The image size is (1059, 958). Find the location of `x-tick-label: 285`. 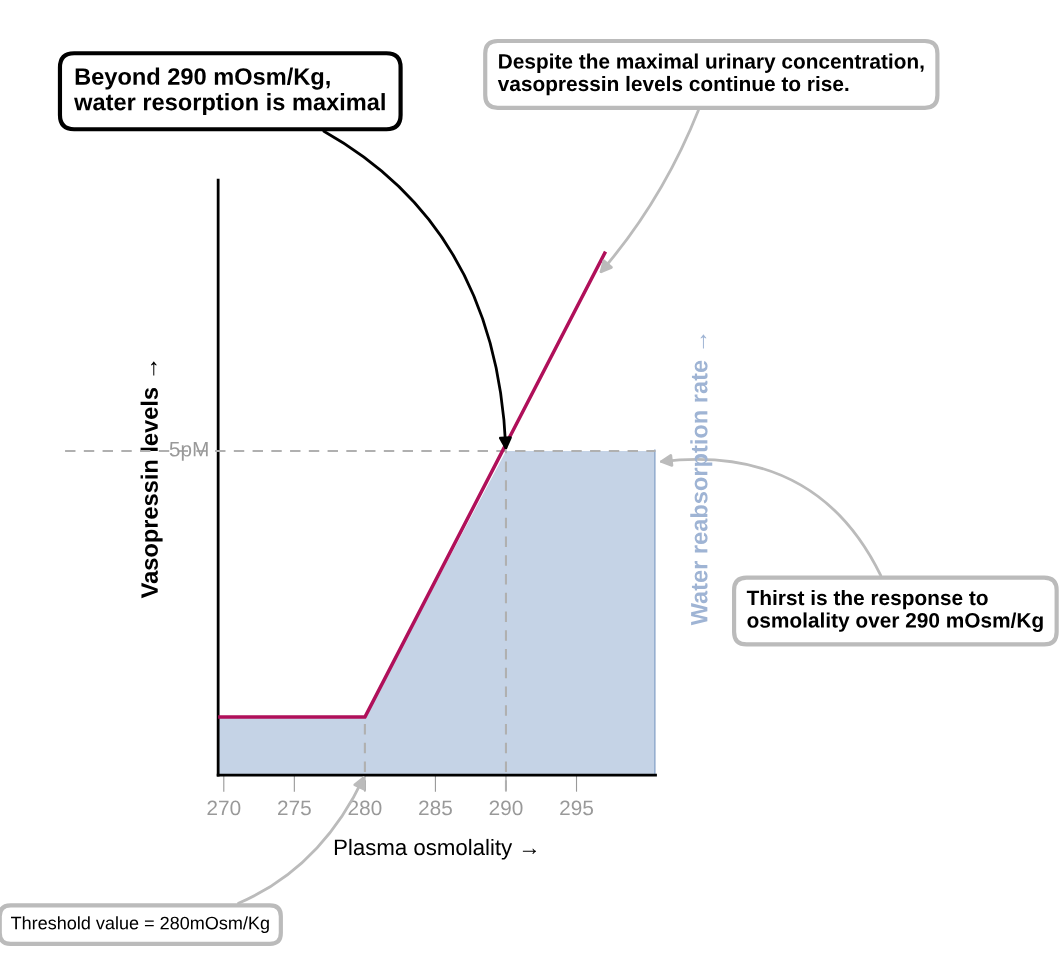

x-tick-label: 285 is located at coordinates (435, 808).